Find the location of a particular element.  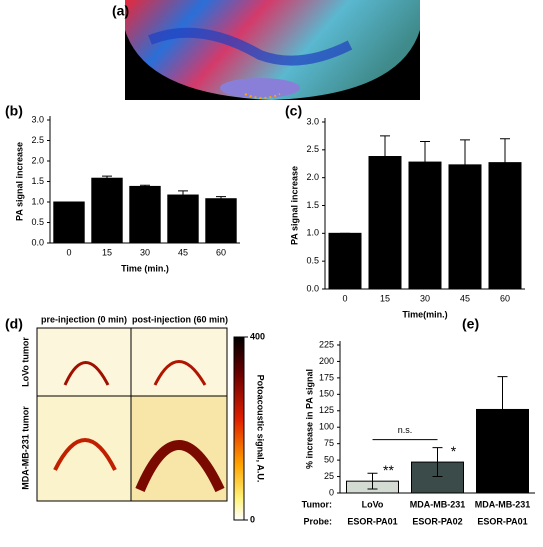

row-title: MDA-MB-231 tumor is located at coordinates (25, 448).